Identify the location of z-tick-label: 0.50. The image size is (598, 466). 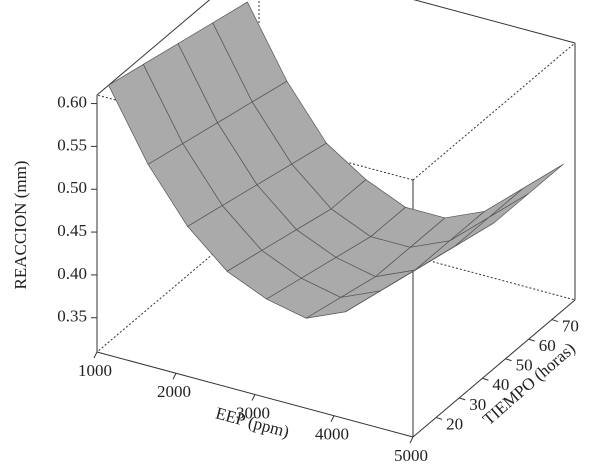
(72, 187).